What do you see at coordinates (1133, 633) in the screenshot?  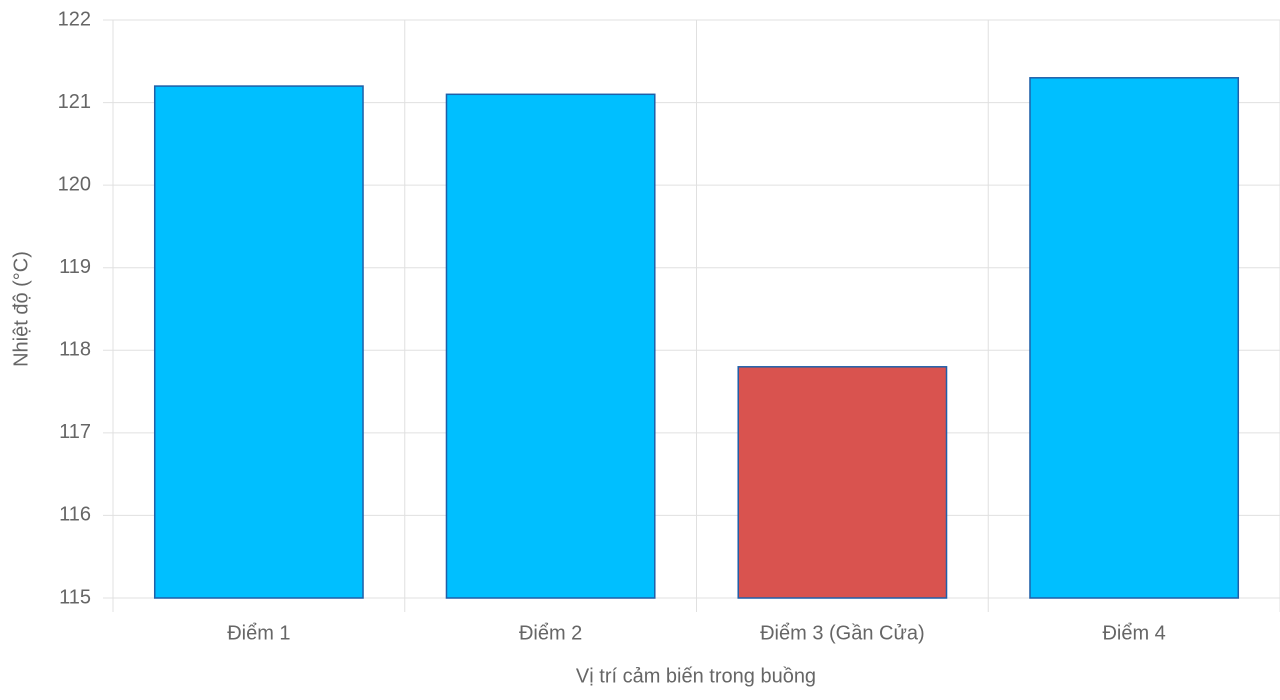 I see `x-tick-label: Điểm 4` at bounding box center [1133, 633].